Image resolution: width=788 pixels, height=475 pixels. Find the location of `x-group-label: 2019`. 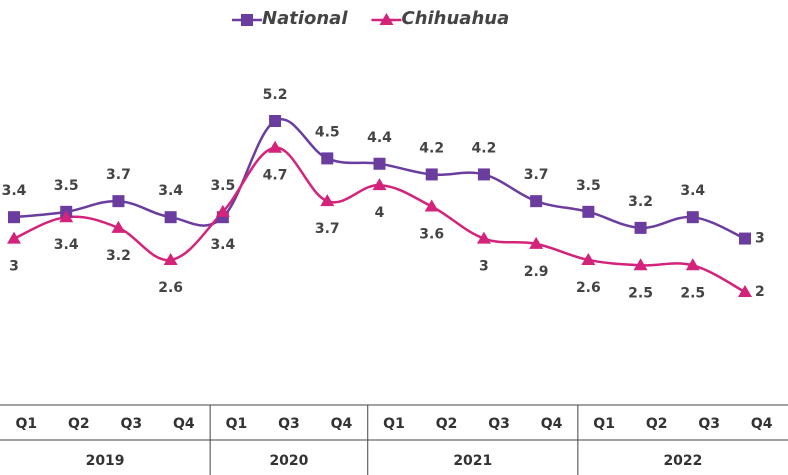

x-group-label: 2019 is located at coordinates (105, 461).